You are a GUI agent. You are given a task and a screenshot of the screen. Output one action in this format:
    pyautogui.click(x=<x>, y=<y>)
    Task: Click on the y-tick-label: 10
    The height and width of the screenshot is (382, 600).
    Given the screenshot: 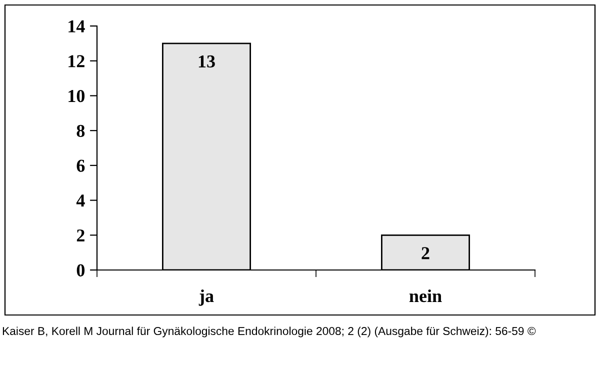 What is the action you would take?
    pyautogui.click(x=76, y=96)
    